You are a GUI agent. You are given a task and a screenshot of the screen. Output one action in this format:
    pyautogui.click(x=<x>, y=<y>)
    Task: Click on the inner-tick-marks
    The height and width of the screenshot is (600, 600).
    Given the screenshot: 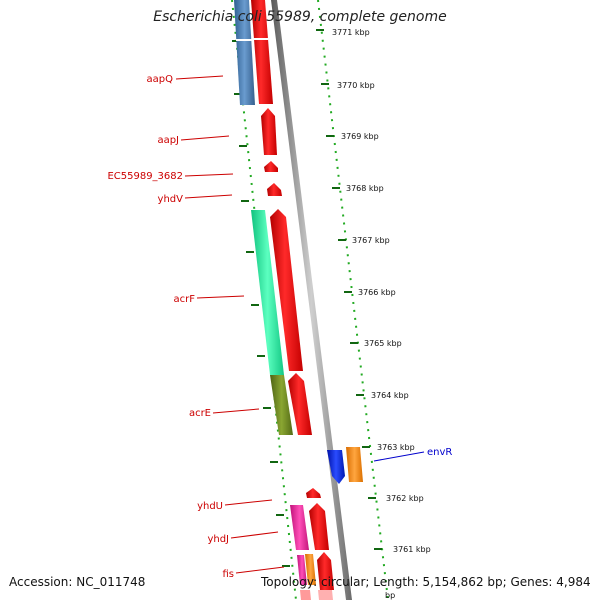 What is the action you would take?
    pyautogui.click(x=261, y=303)
    